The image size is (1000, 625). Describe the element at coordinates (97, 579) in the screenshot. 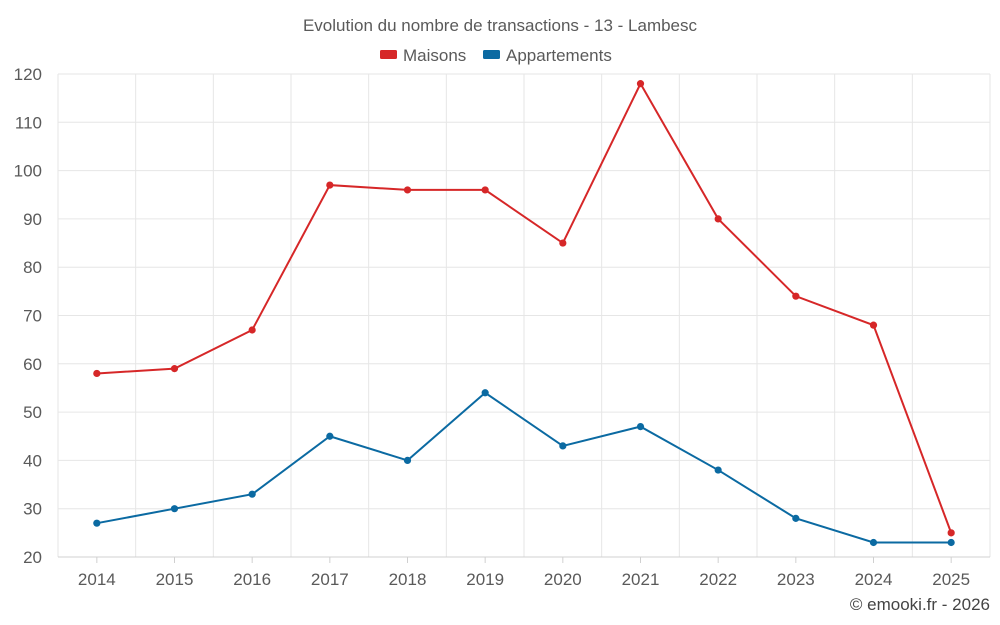

I see `x-tick-label: 2014` at that location.